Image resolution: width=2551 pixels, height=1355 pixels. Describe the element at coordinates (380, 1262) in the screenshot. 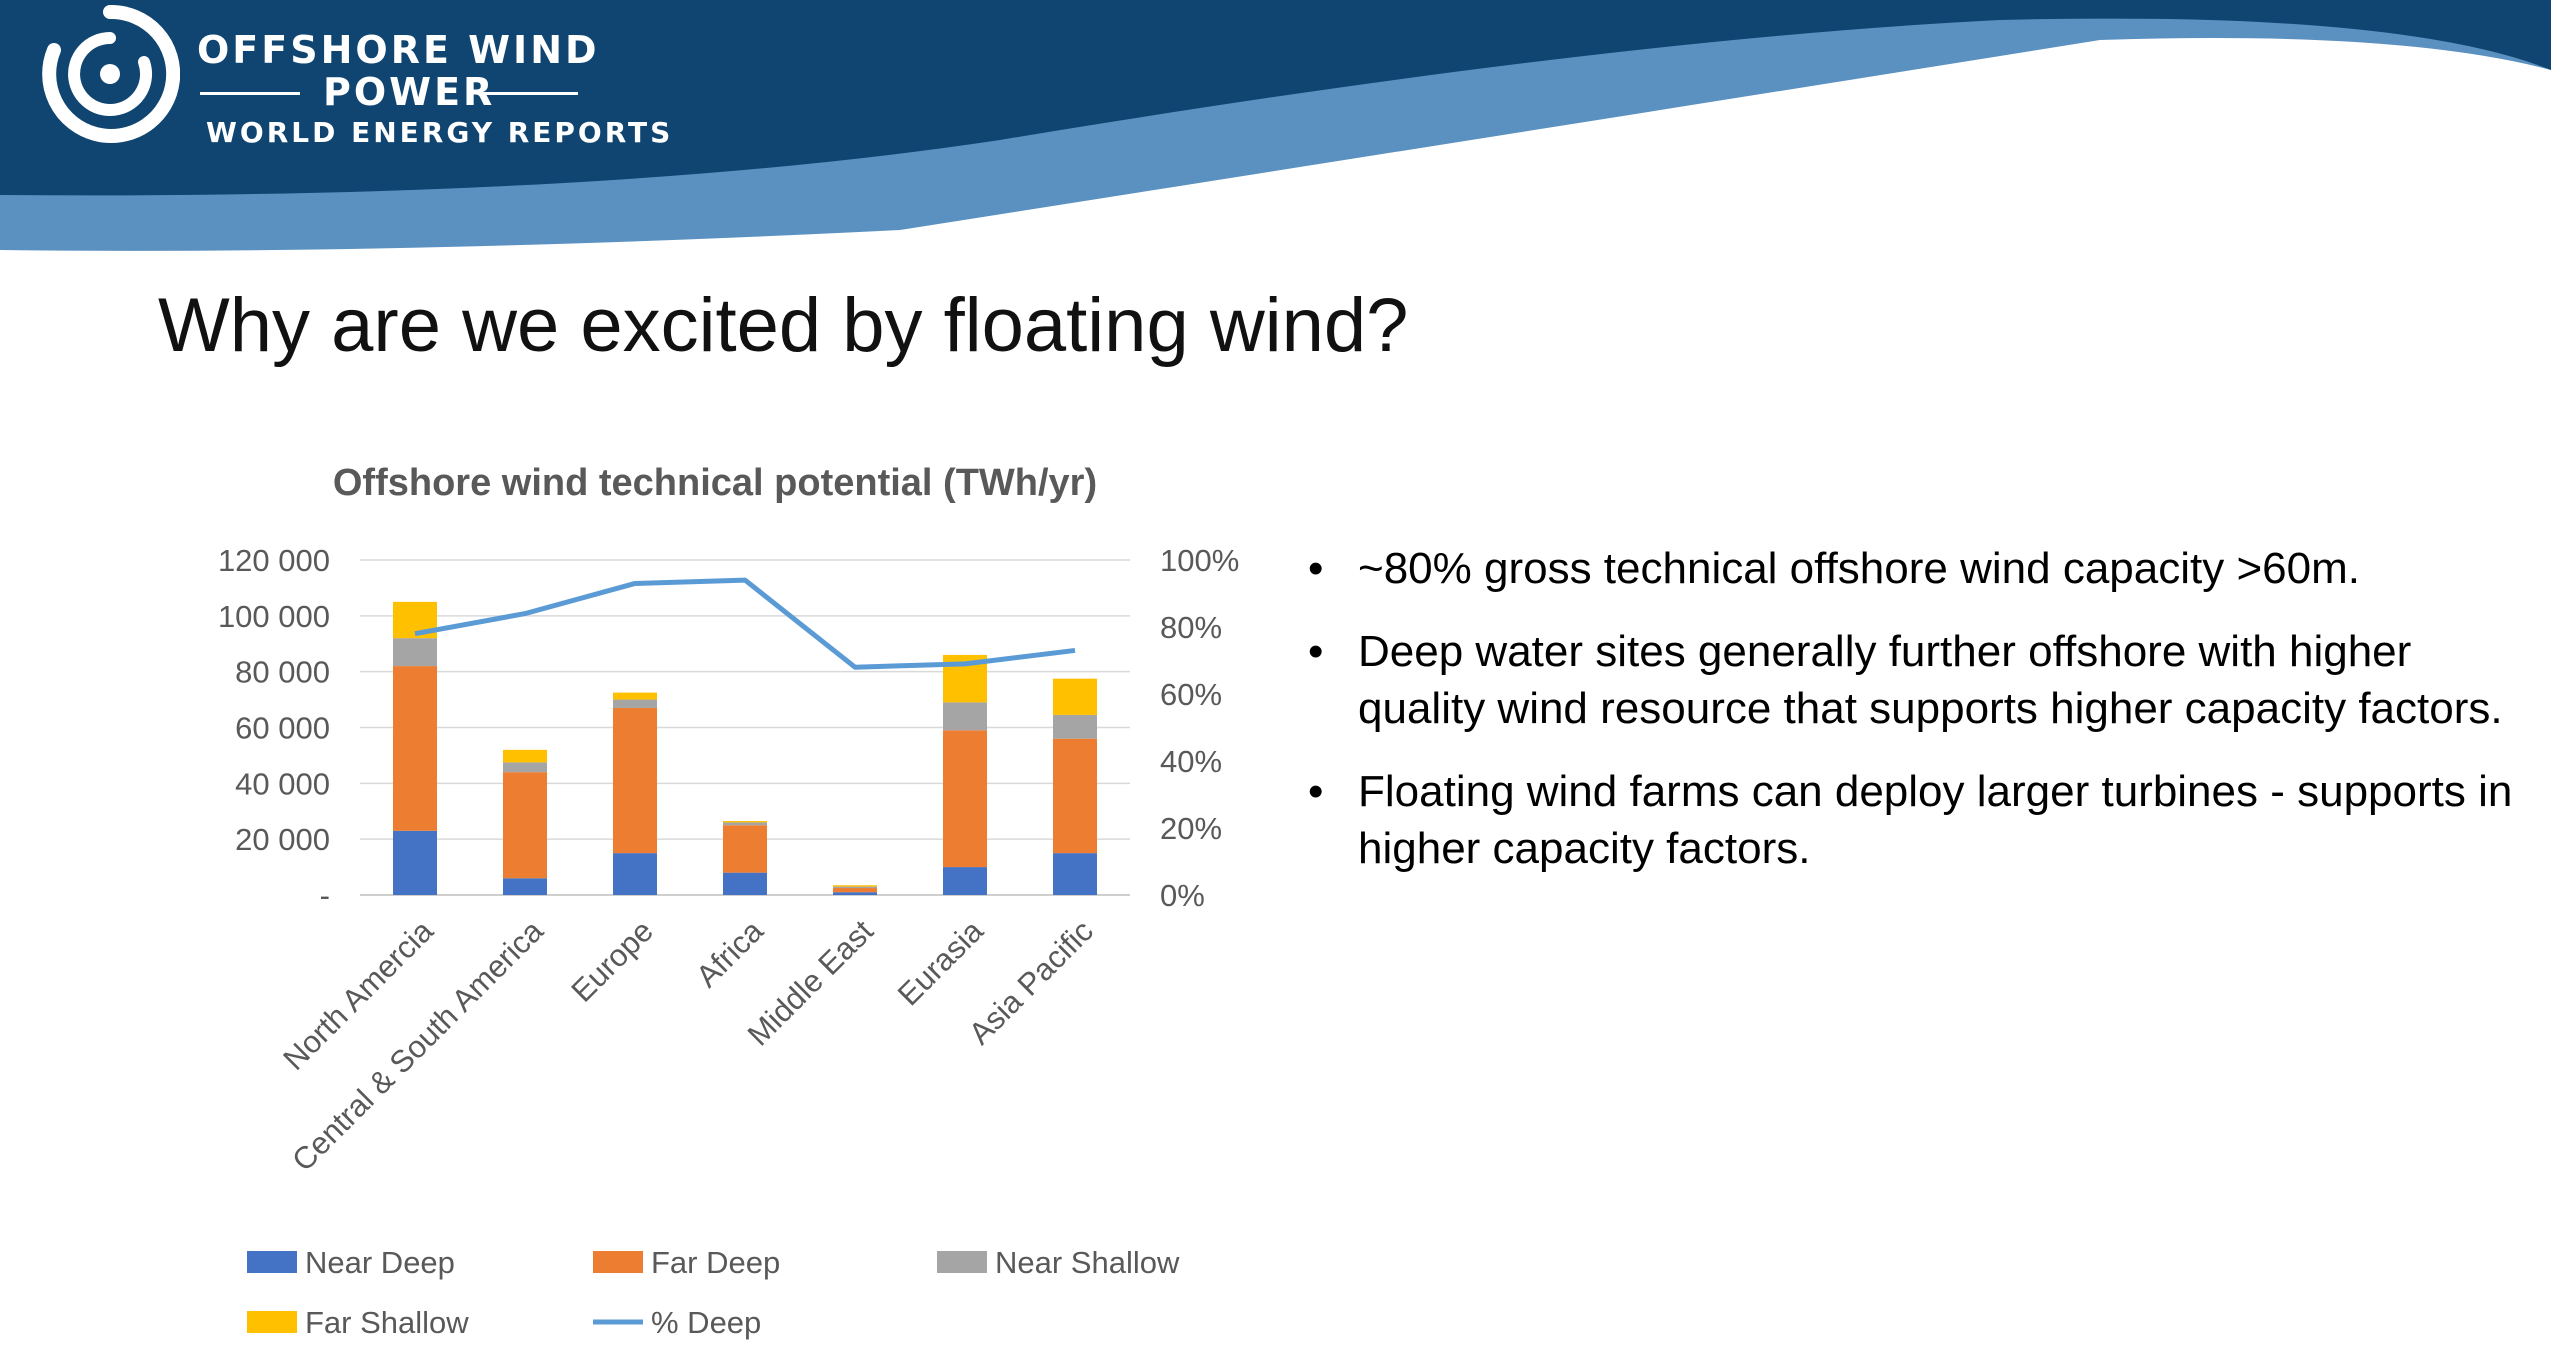

I see `legend-label: Near Deep` at that location.